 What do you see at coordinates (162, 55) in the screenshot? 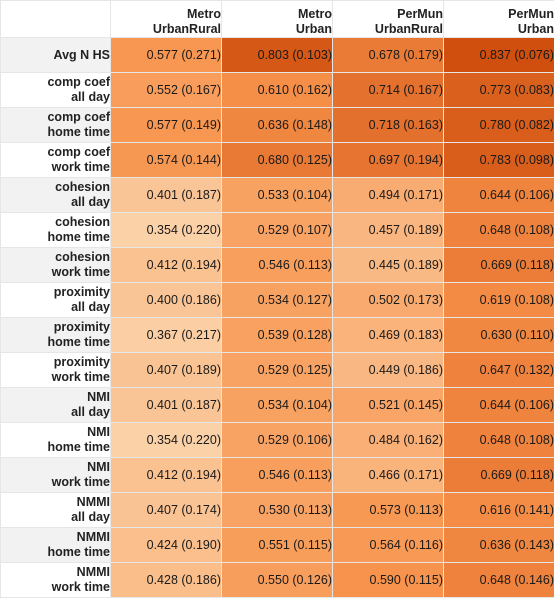
I see `cell-value: 0.577` at bounding box center [162, 55].